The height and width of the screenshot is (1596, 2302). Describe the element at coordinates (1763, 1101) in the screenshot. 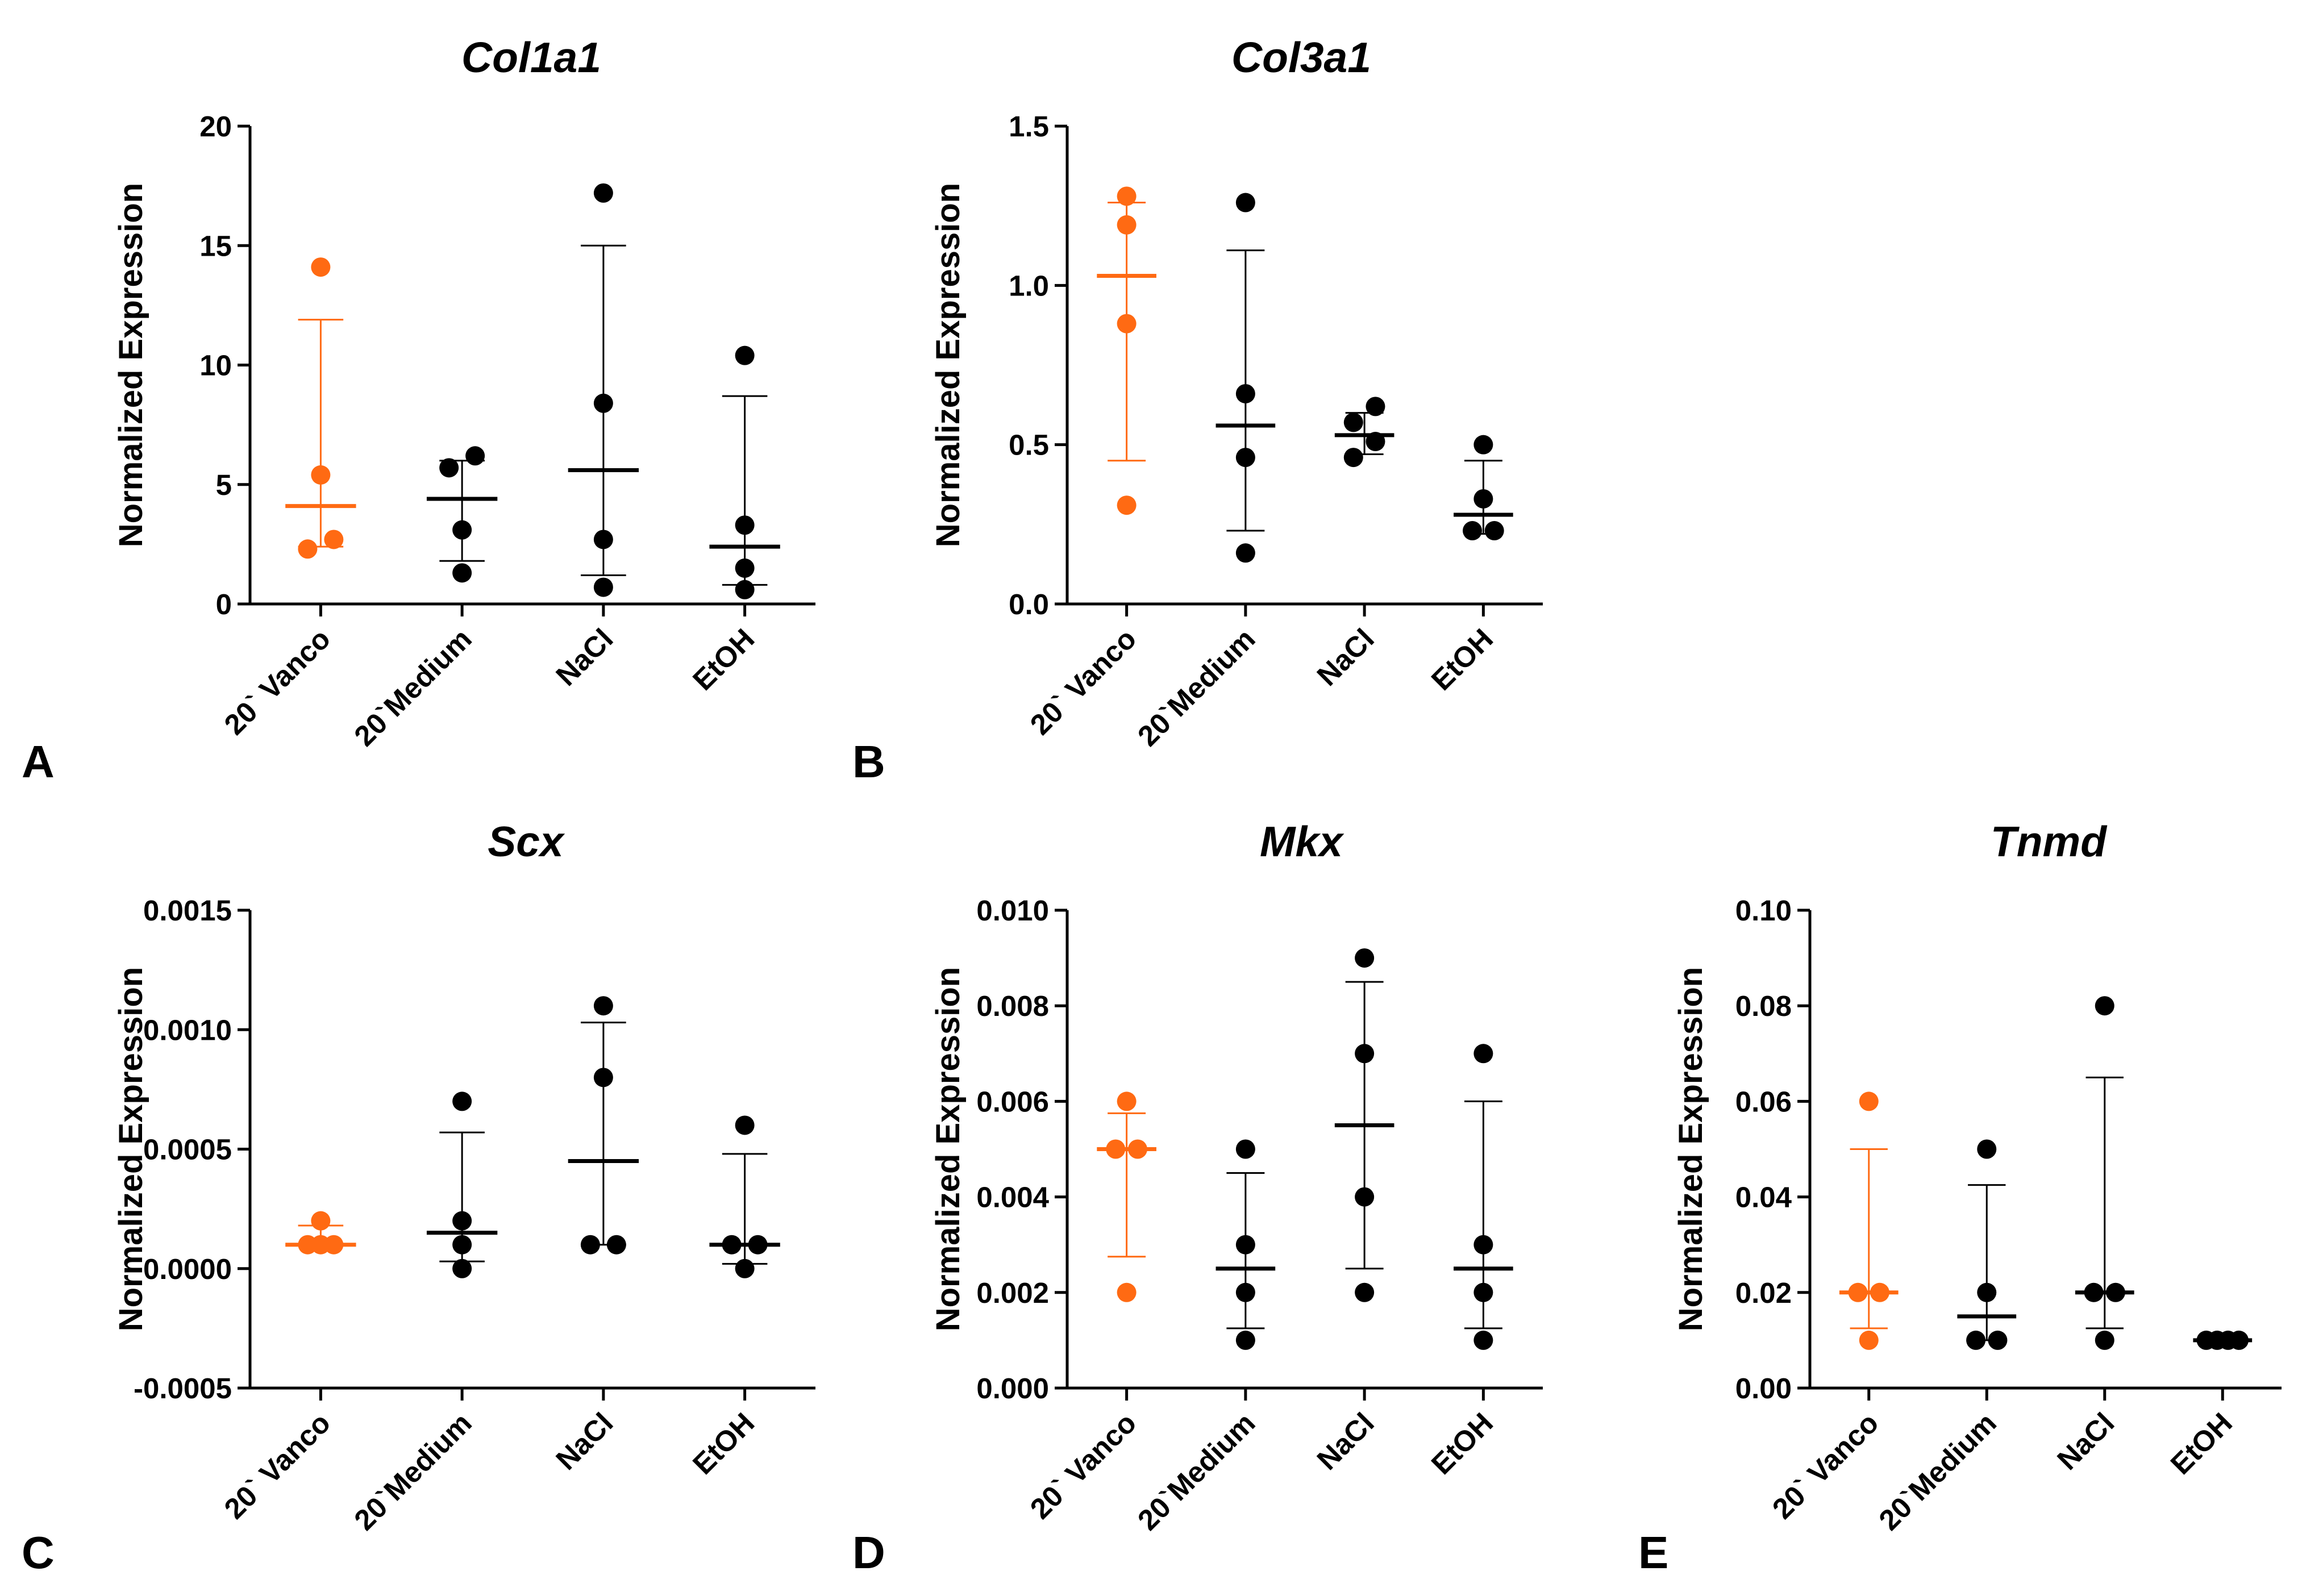

I see `y-tick-label: 0.06` at that location.